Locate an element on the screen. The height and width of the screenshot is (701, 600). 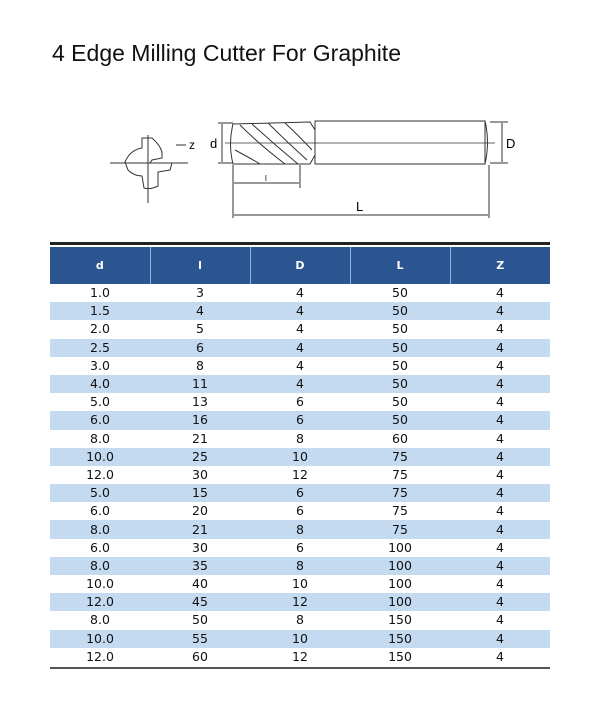
table-cell: 1.0 is located at coordinates (100, 293).